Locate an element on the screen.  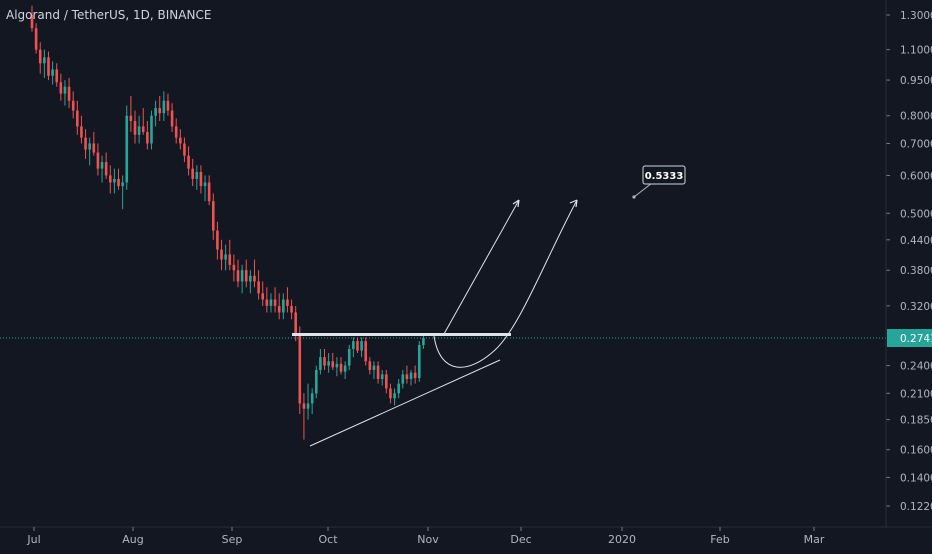
breakout-arrow-head is located at coordinates (516, 203).